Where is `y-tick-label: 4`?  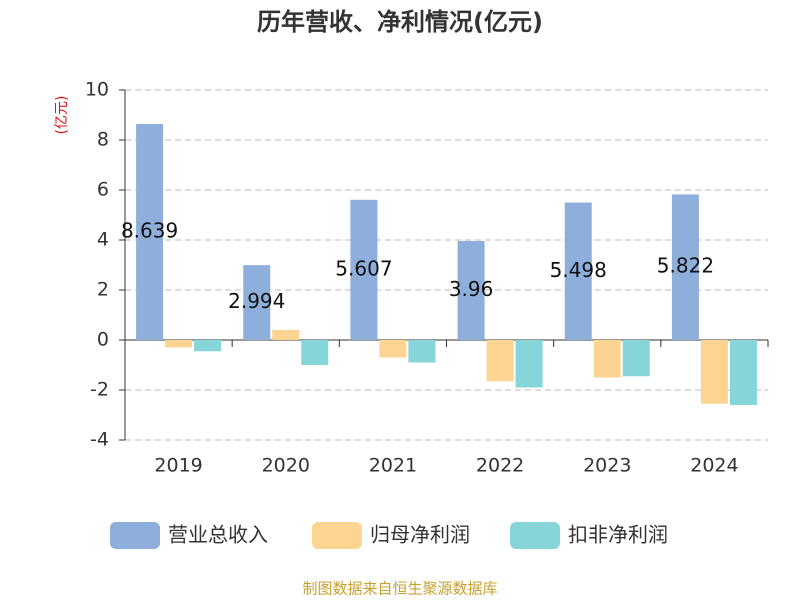 y-tick-label: 4 is located at coordinates (103, 240).